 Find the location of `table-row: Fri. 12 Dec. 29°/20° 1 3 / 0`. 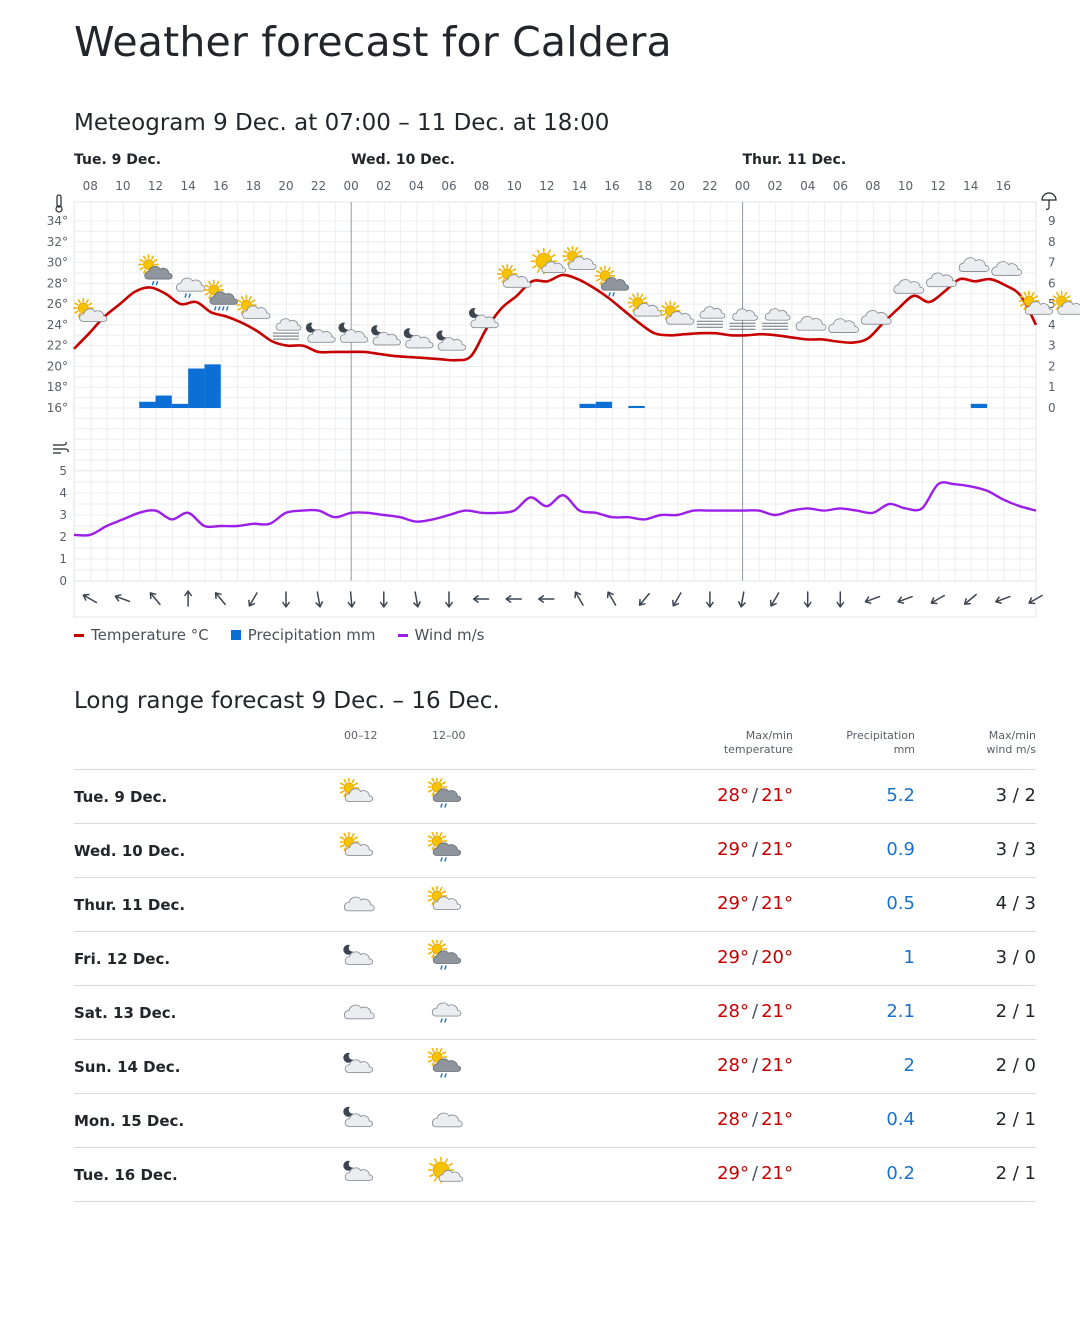

table-row: Fri. 12 Dec. 29°/20° 1 3 / 0 is located at coordinates (555, 959).